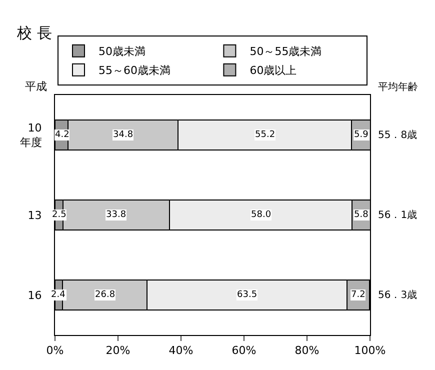 This screenshot has height=370, width=435. What do you see at coordinates (361, 215) in the screenshot?
I see `data-label: 5.8` at bounding box center [361, 215].